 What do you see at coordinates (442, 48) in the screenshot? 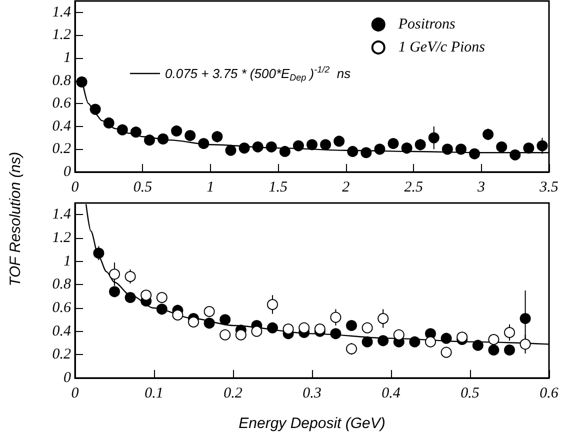
I see `legend-label: 1 GeV/c Pions` at bounding box center [442, 48].